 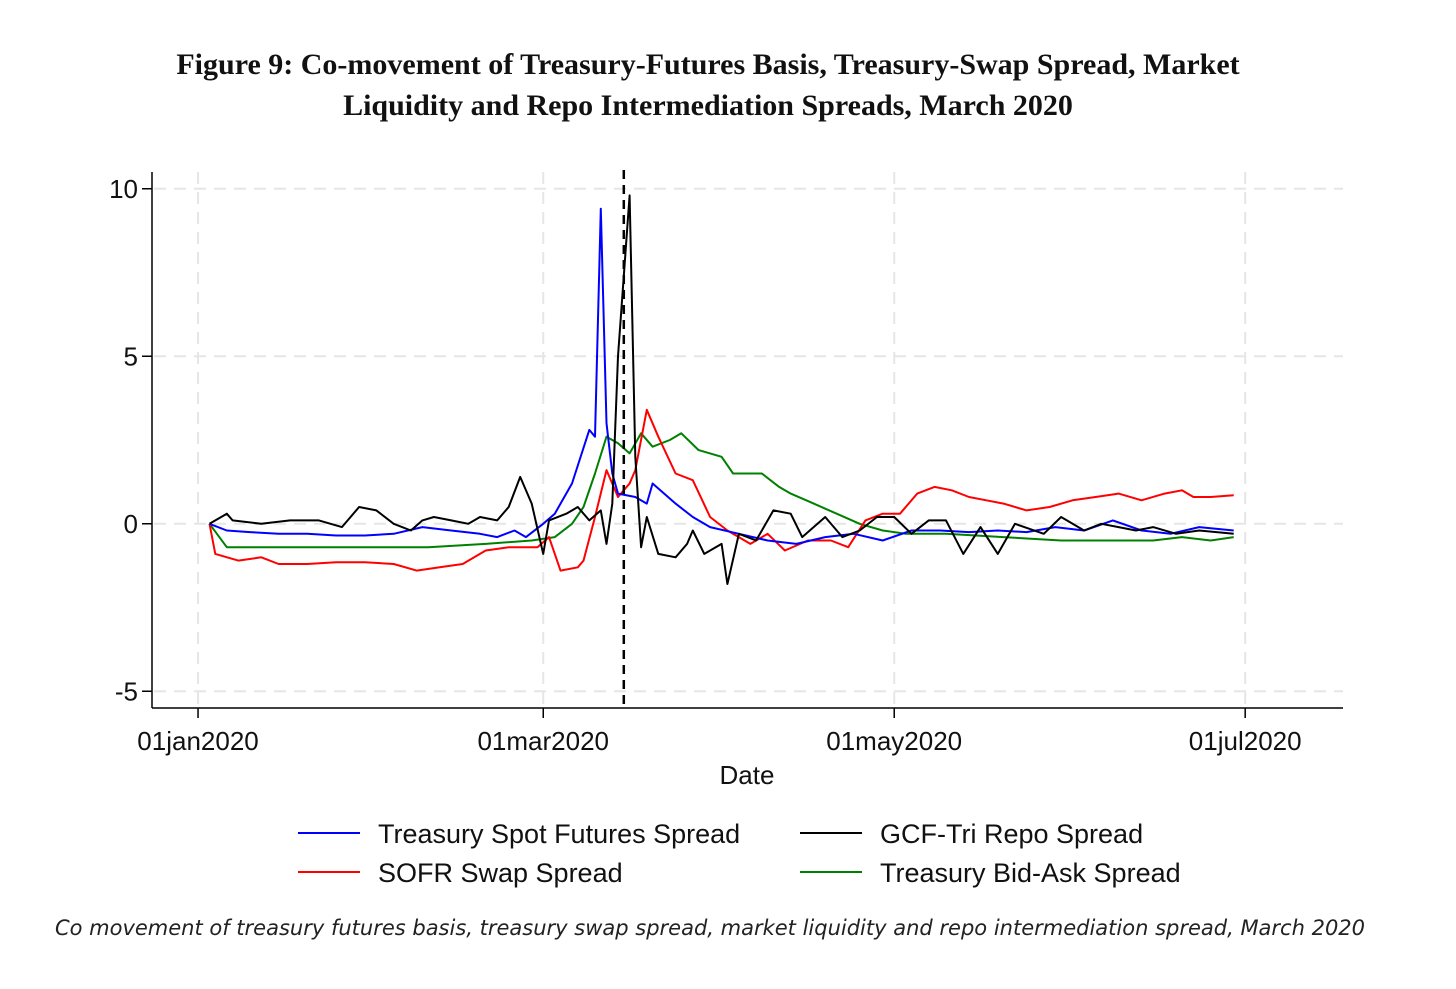 I want to click on series-line-sofr-swap-spread, so click(x=721, y=490).